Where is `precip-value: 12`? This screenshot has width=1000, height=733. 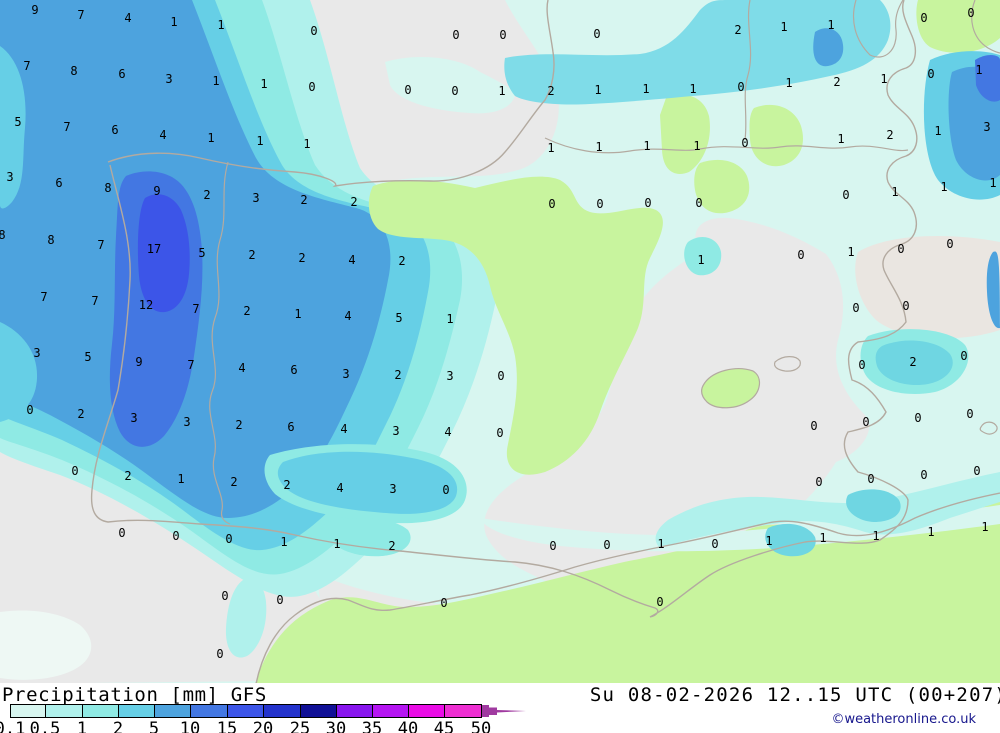 precip-value: 12 is located at coordinates (146, 305).